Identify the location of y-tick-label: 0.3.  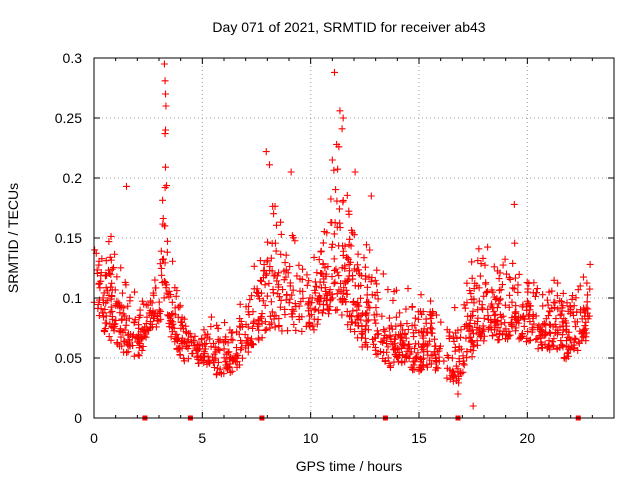
(73, 58).